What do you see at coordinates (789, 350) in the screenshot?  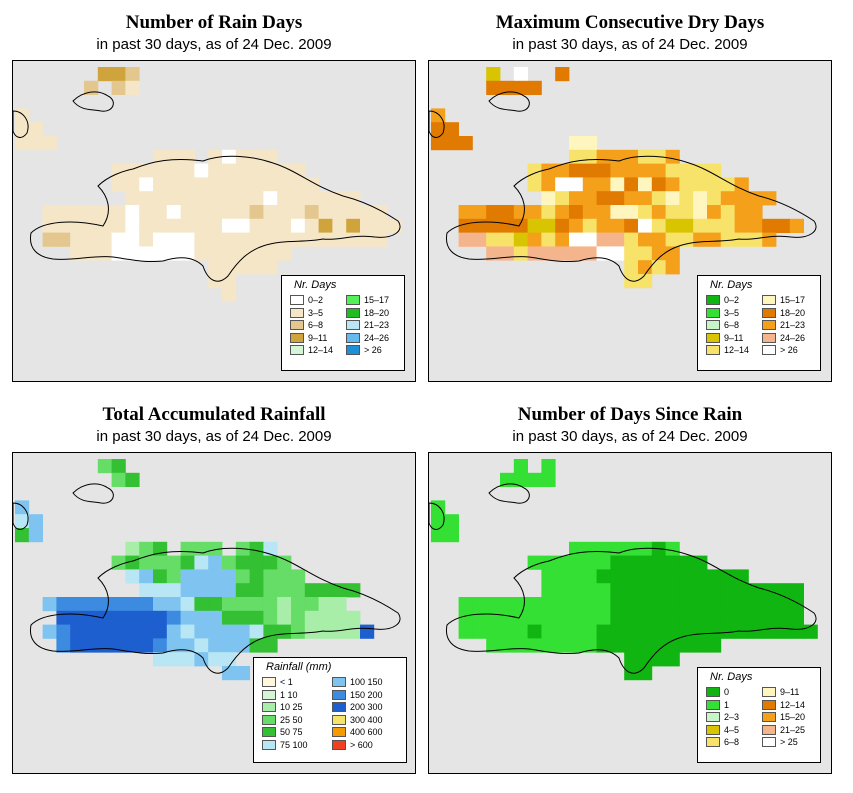 I see `legend-label: > 26` at bounding box center [789, 350].